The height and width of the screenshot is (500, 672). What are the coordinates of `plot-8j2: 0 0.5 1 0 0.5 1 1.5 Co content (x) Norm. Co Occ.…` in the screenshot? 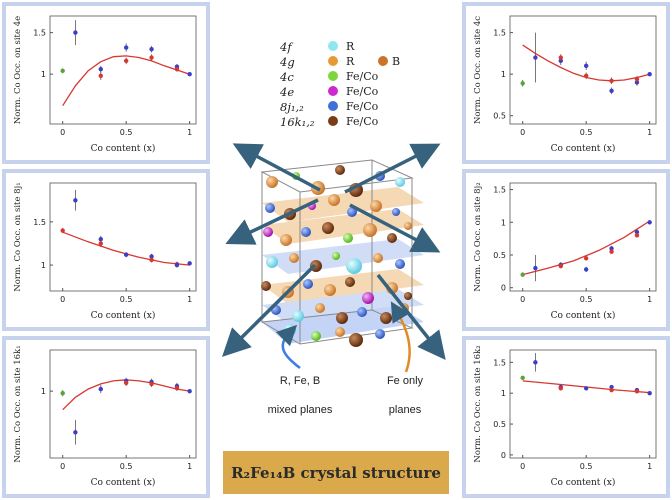 It's located at (565, 251).